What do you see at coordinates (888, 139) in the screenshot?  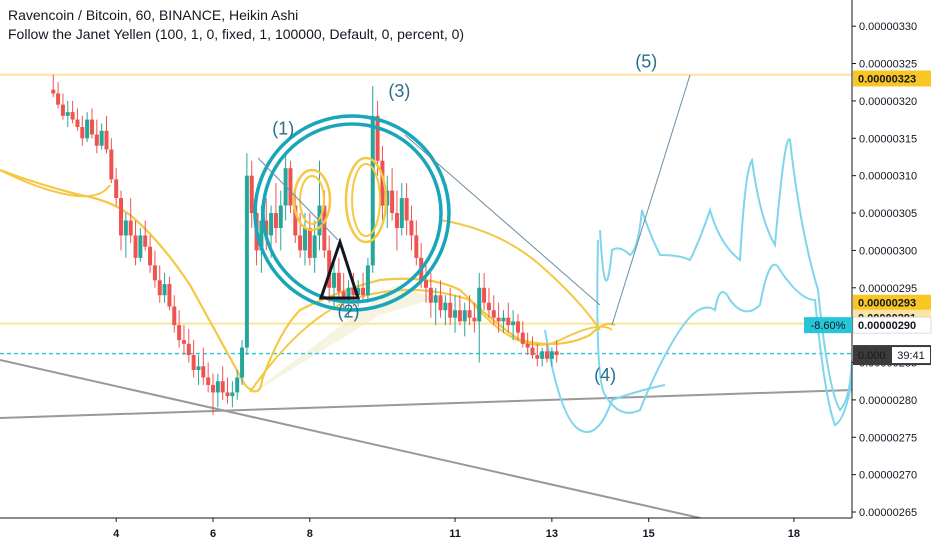 I see `price-tick-label-3: 0.00000315` at bounding box center [888, 139].